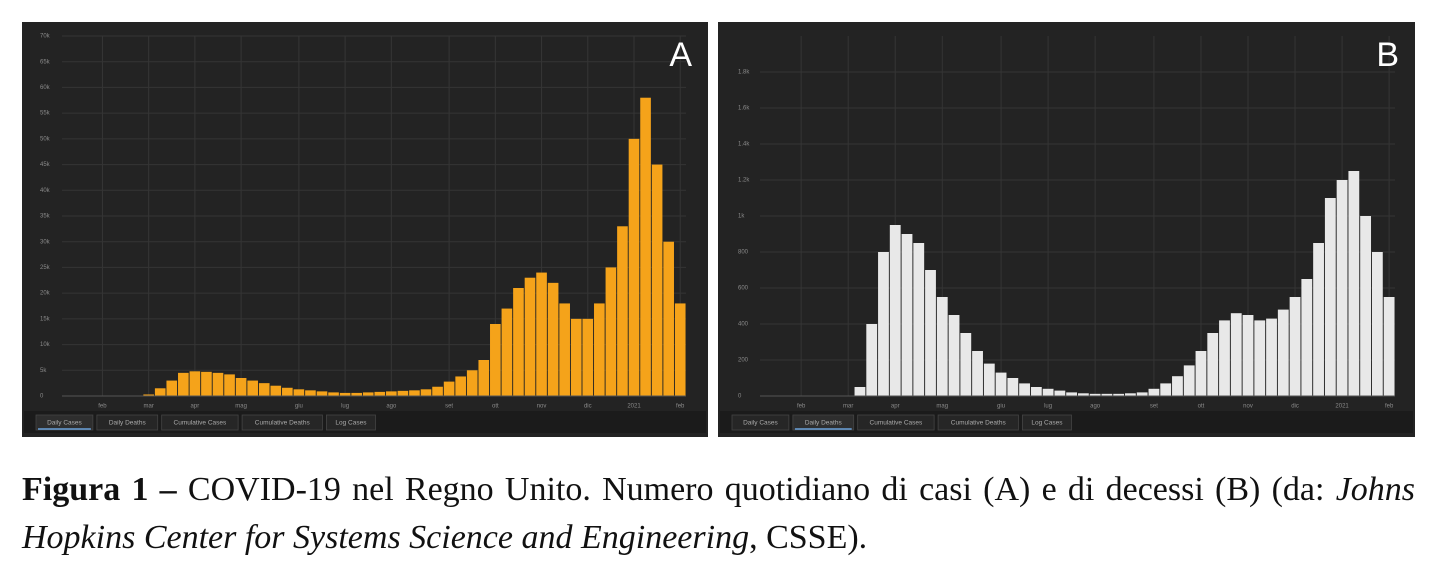  What do you see at coordinates (744, 145) in the screenshot?
I see `y-tick-label: 1.4k` at bounding box center [744, 145].